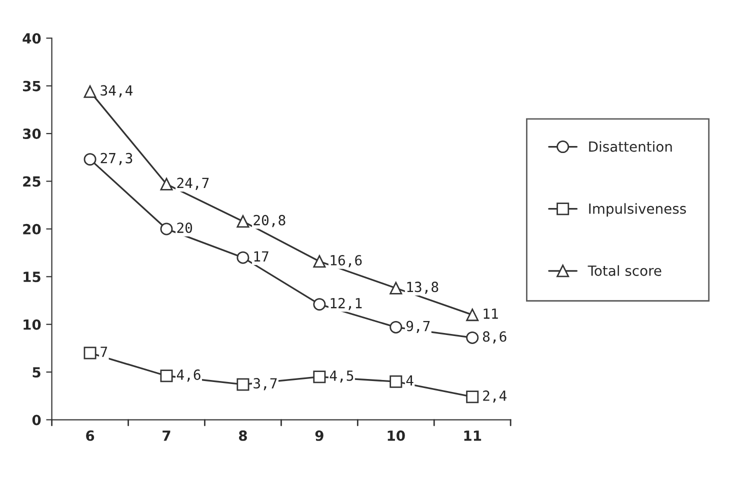 This screenshot has height=477, width=740. I want to click on y-tick-label: 0, so click(36, 420).